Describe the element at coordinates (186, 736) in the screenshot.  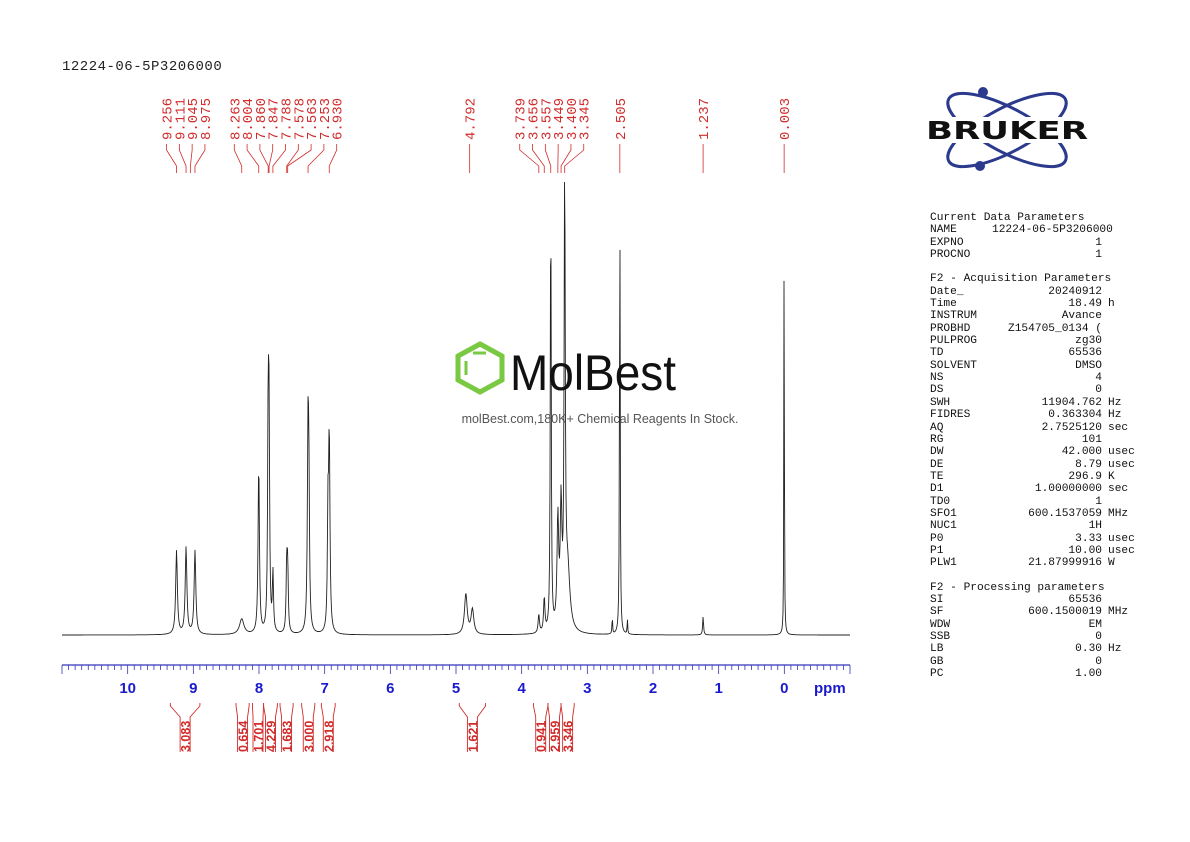
I see `integral-value: 3.083` at that location.